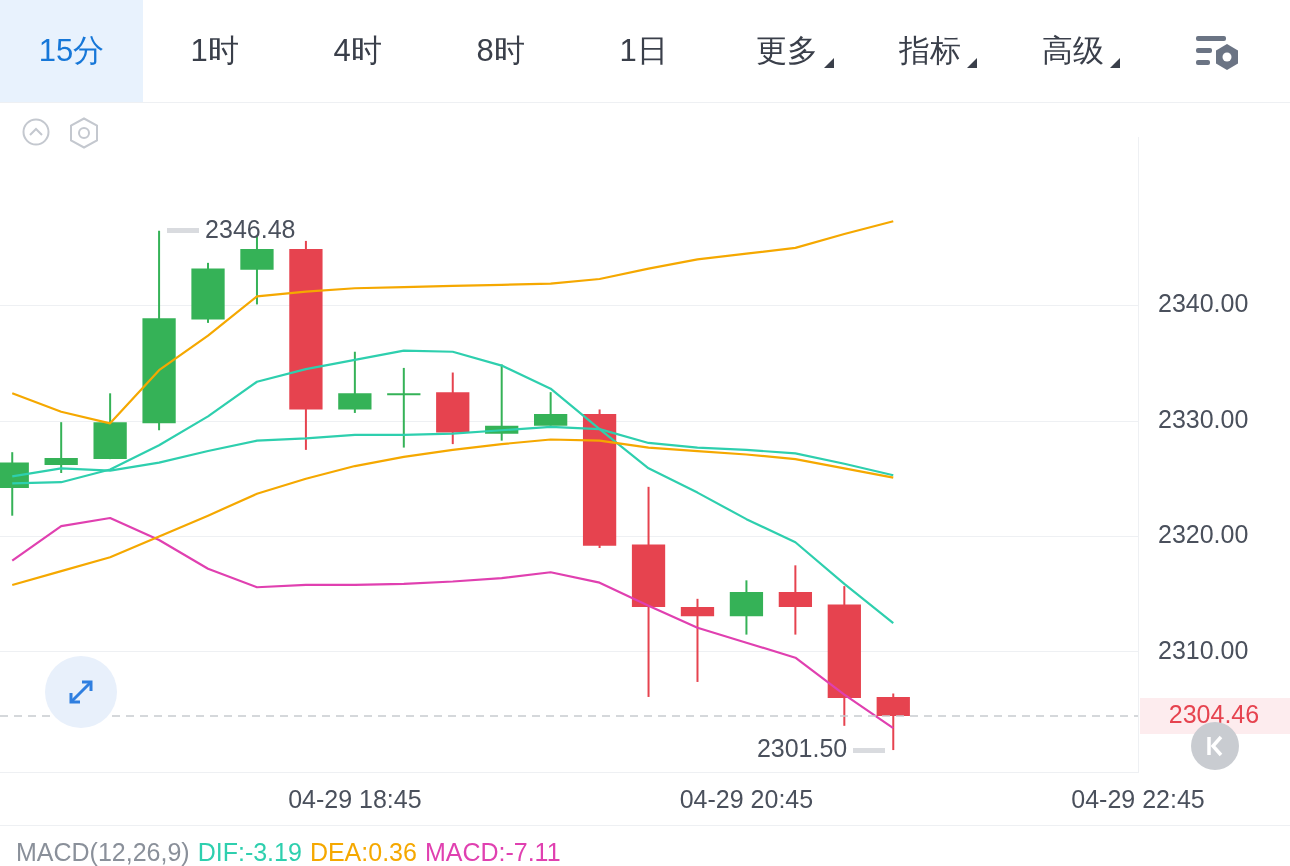 The height and width of the screenshot is (866, 1290). Describe the element at coordinates (355, 798) in the screenshot. I see `x-tick-label: 04-29 18:45` at that location.